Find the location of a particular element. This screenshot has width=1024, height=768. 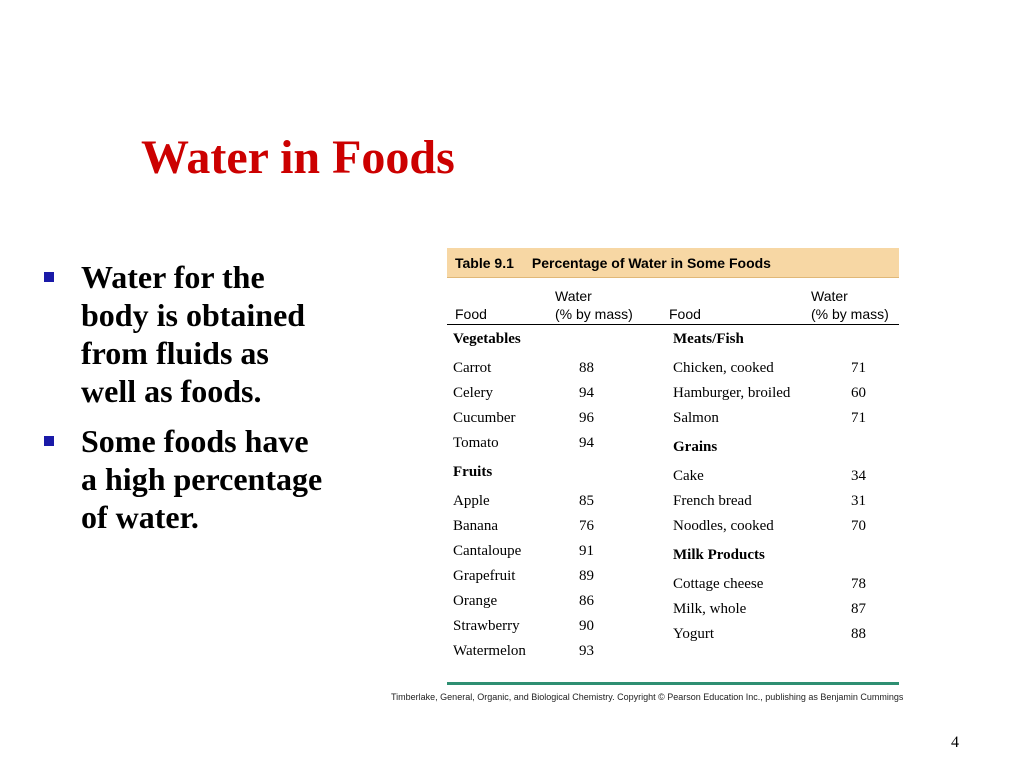

water-percent: 91 is located at coordinates (586, 551).